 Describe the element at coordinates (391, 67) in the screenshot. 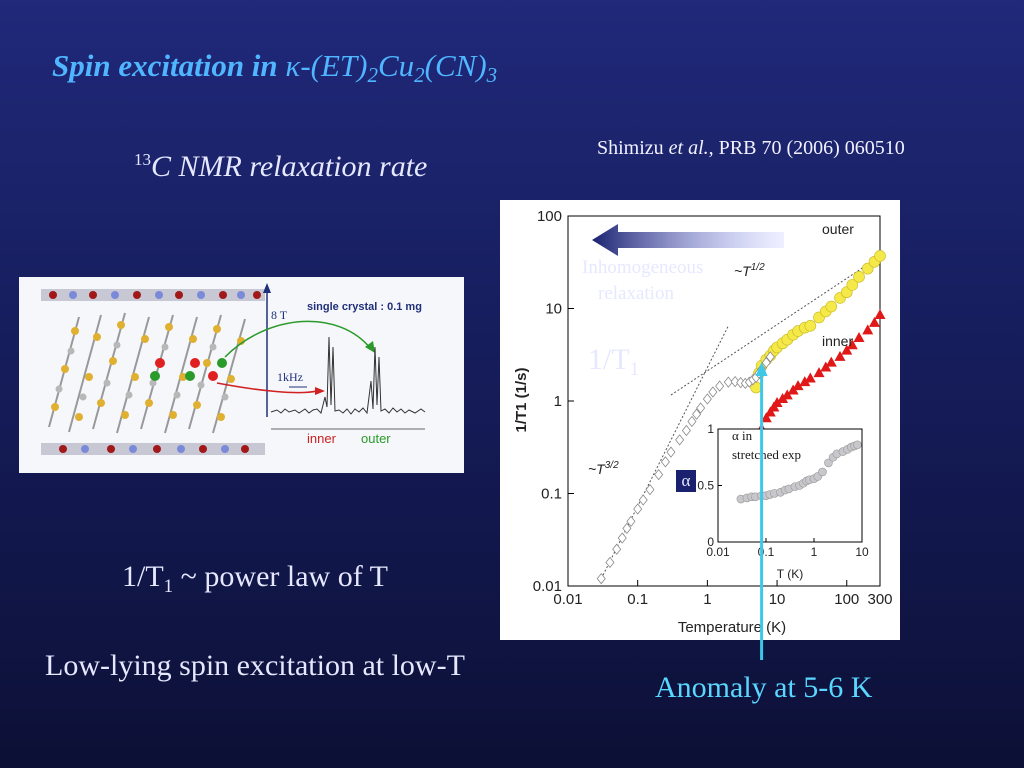

I see `title-formula: κ-(ET)2Cu2(CN)3` at that location.